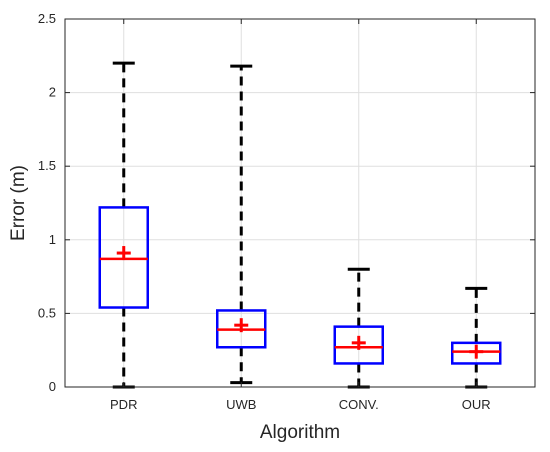 This screenshot has height=452, width=550. I want to click on x-tick-label: OUR, so click(476, 404).